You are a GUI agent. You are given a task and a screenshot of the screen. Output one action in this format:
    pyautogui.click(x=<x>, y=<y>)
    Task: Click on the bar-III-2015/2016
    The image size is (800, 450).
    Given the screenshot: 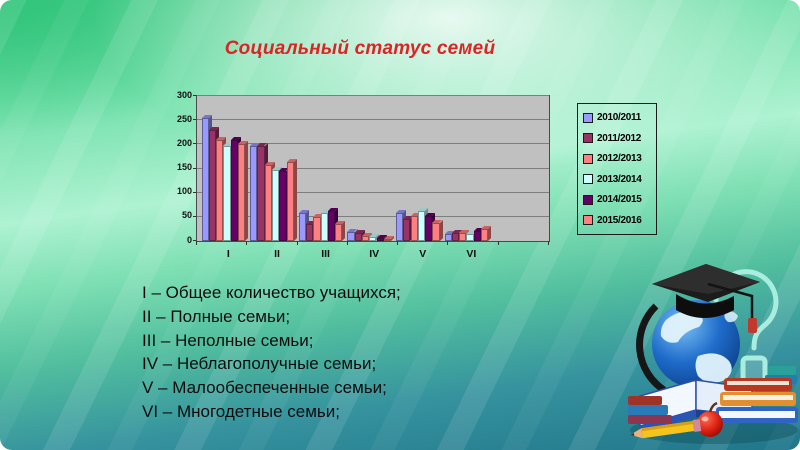 What is the action you would take?
    pyautogui.click(x=340, y=231)
    